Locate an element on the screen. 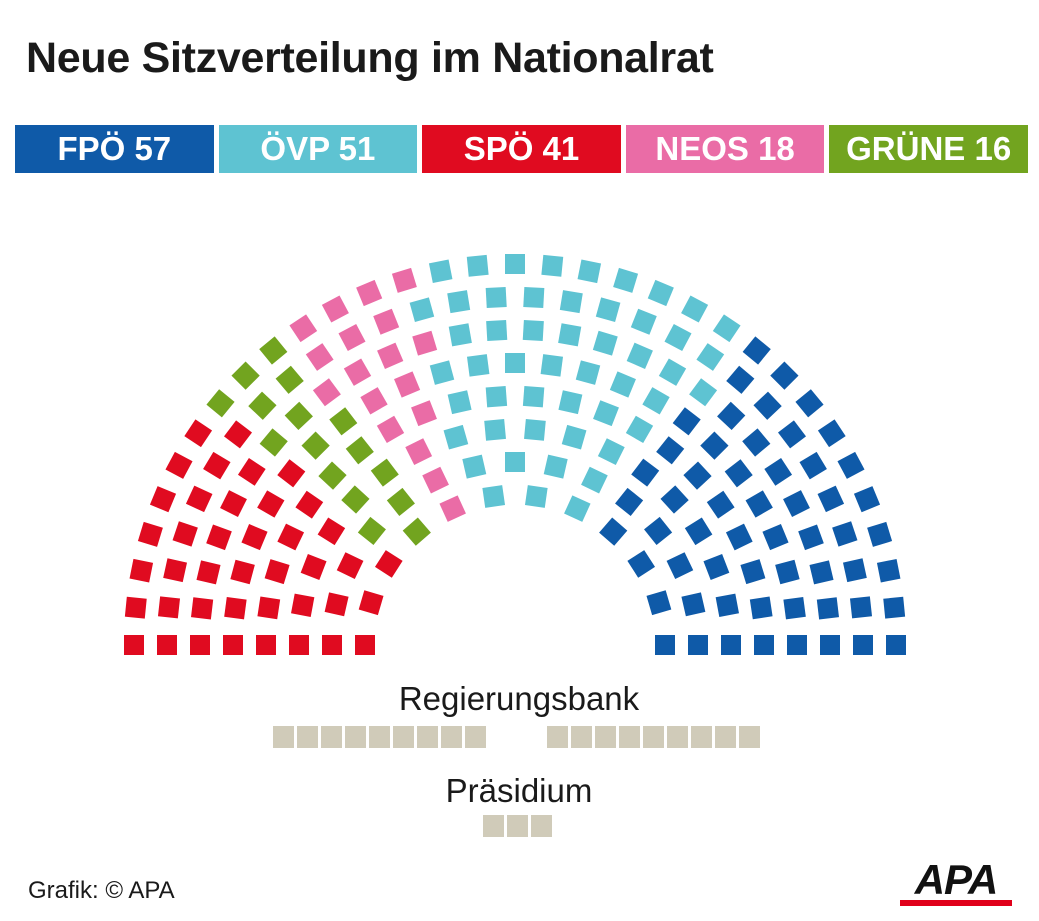  legend-item-spoe: SPÖ 41 is located at coordinates (521, 149).